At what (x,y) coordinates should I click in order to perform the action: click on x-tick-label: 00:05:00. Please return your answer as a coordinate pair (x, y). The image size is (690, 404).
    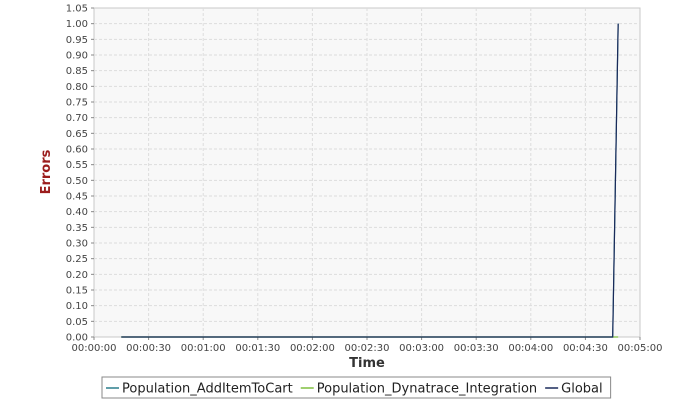
    Looking at the image, I should click on (640, 348).